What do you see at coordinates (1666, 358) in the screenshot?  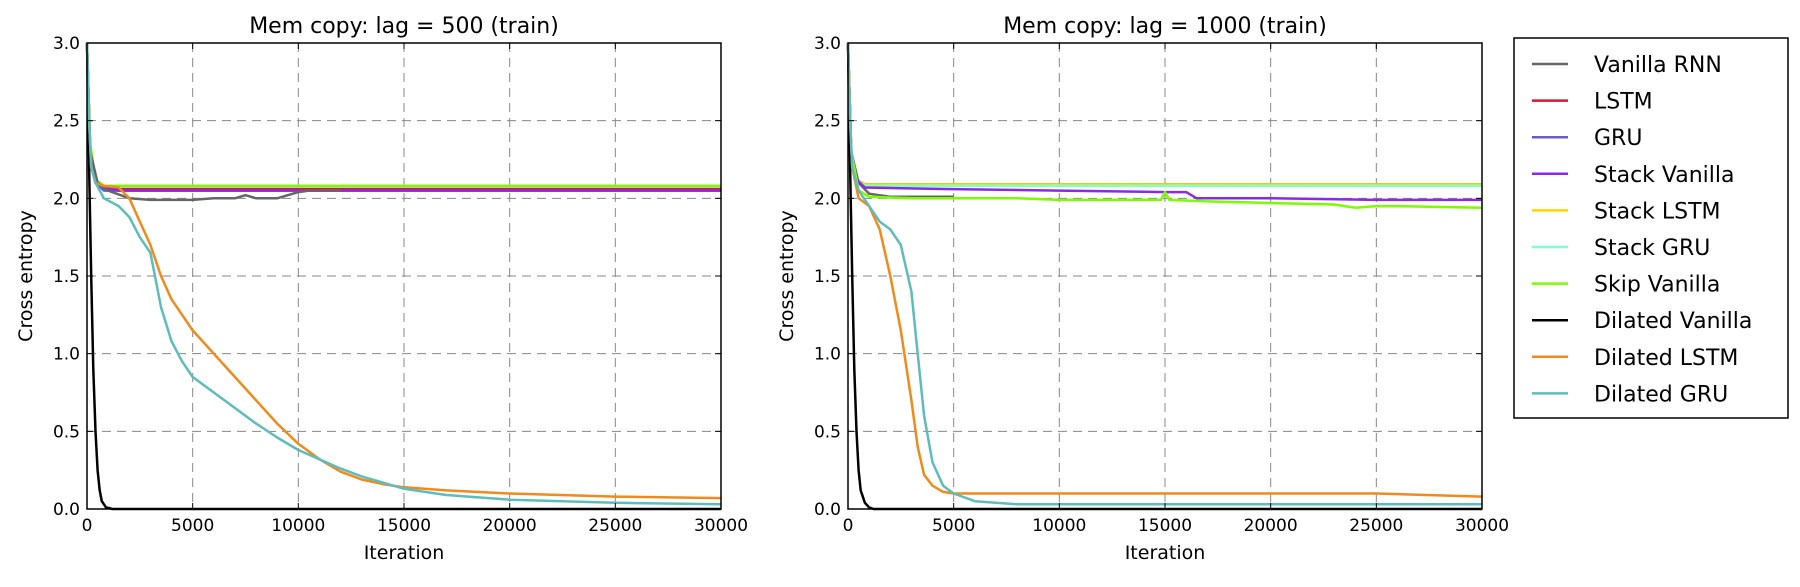 I see `legend-label-dilated-lstm: Dilated LSTM` at bounding box center [1666, 358].